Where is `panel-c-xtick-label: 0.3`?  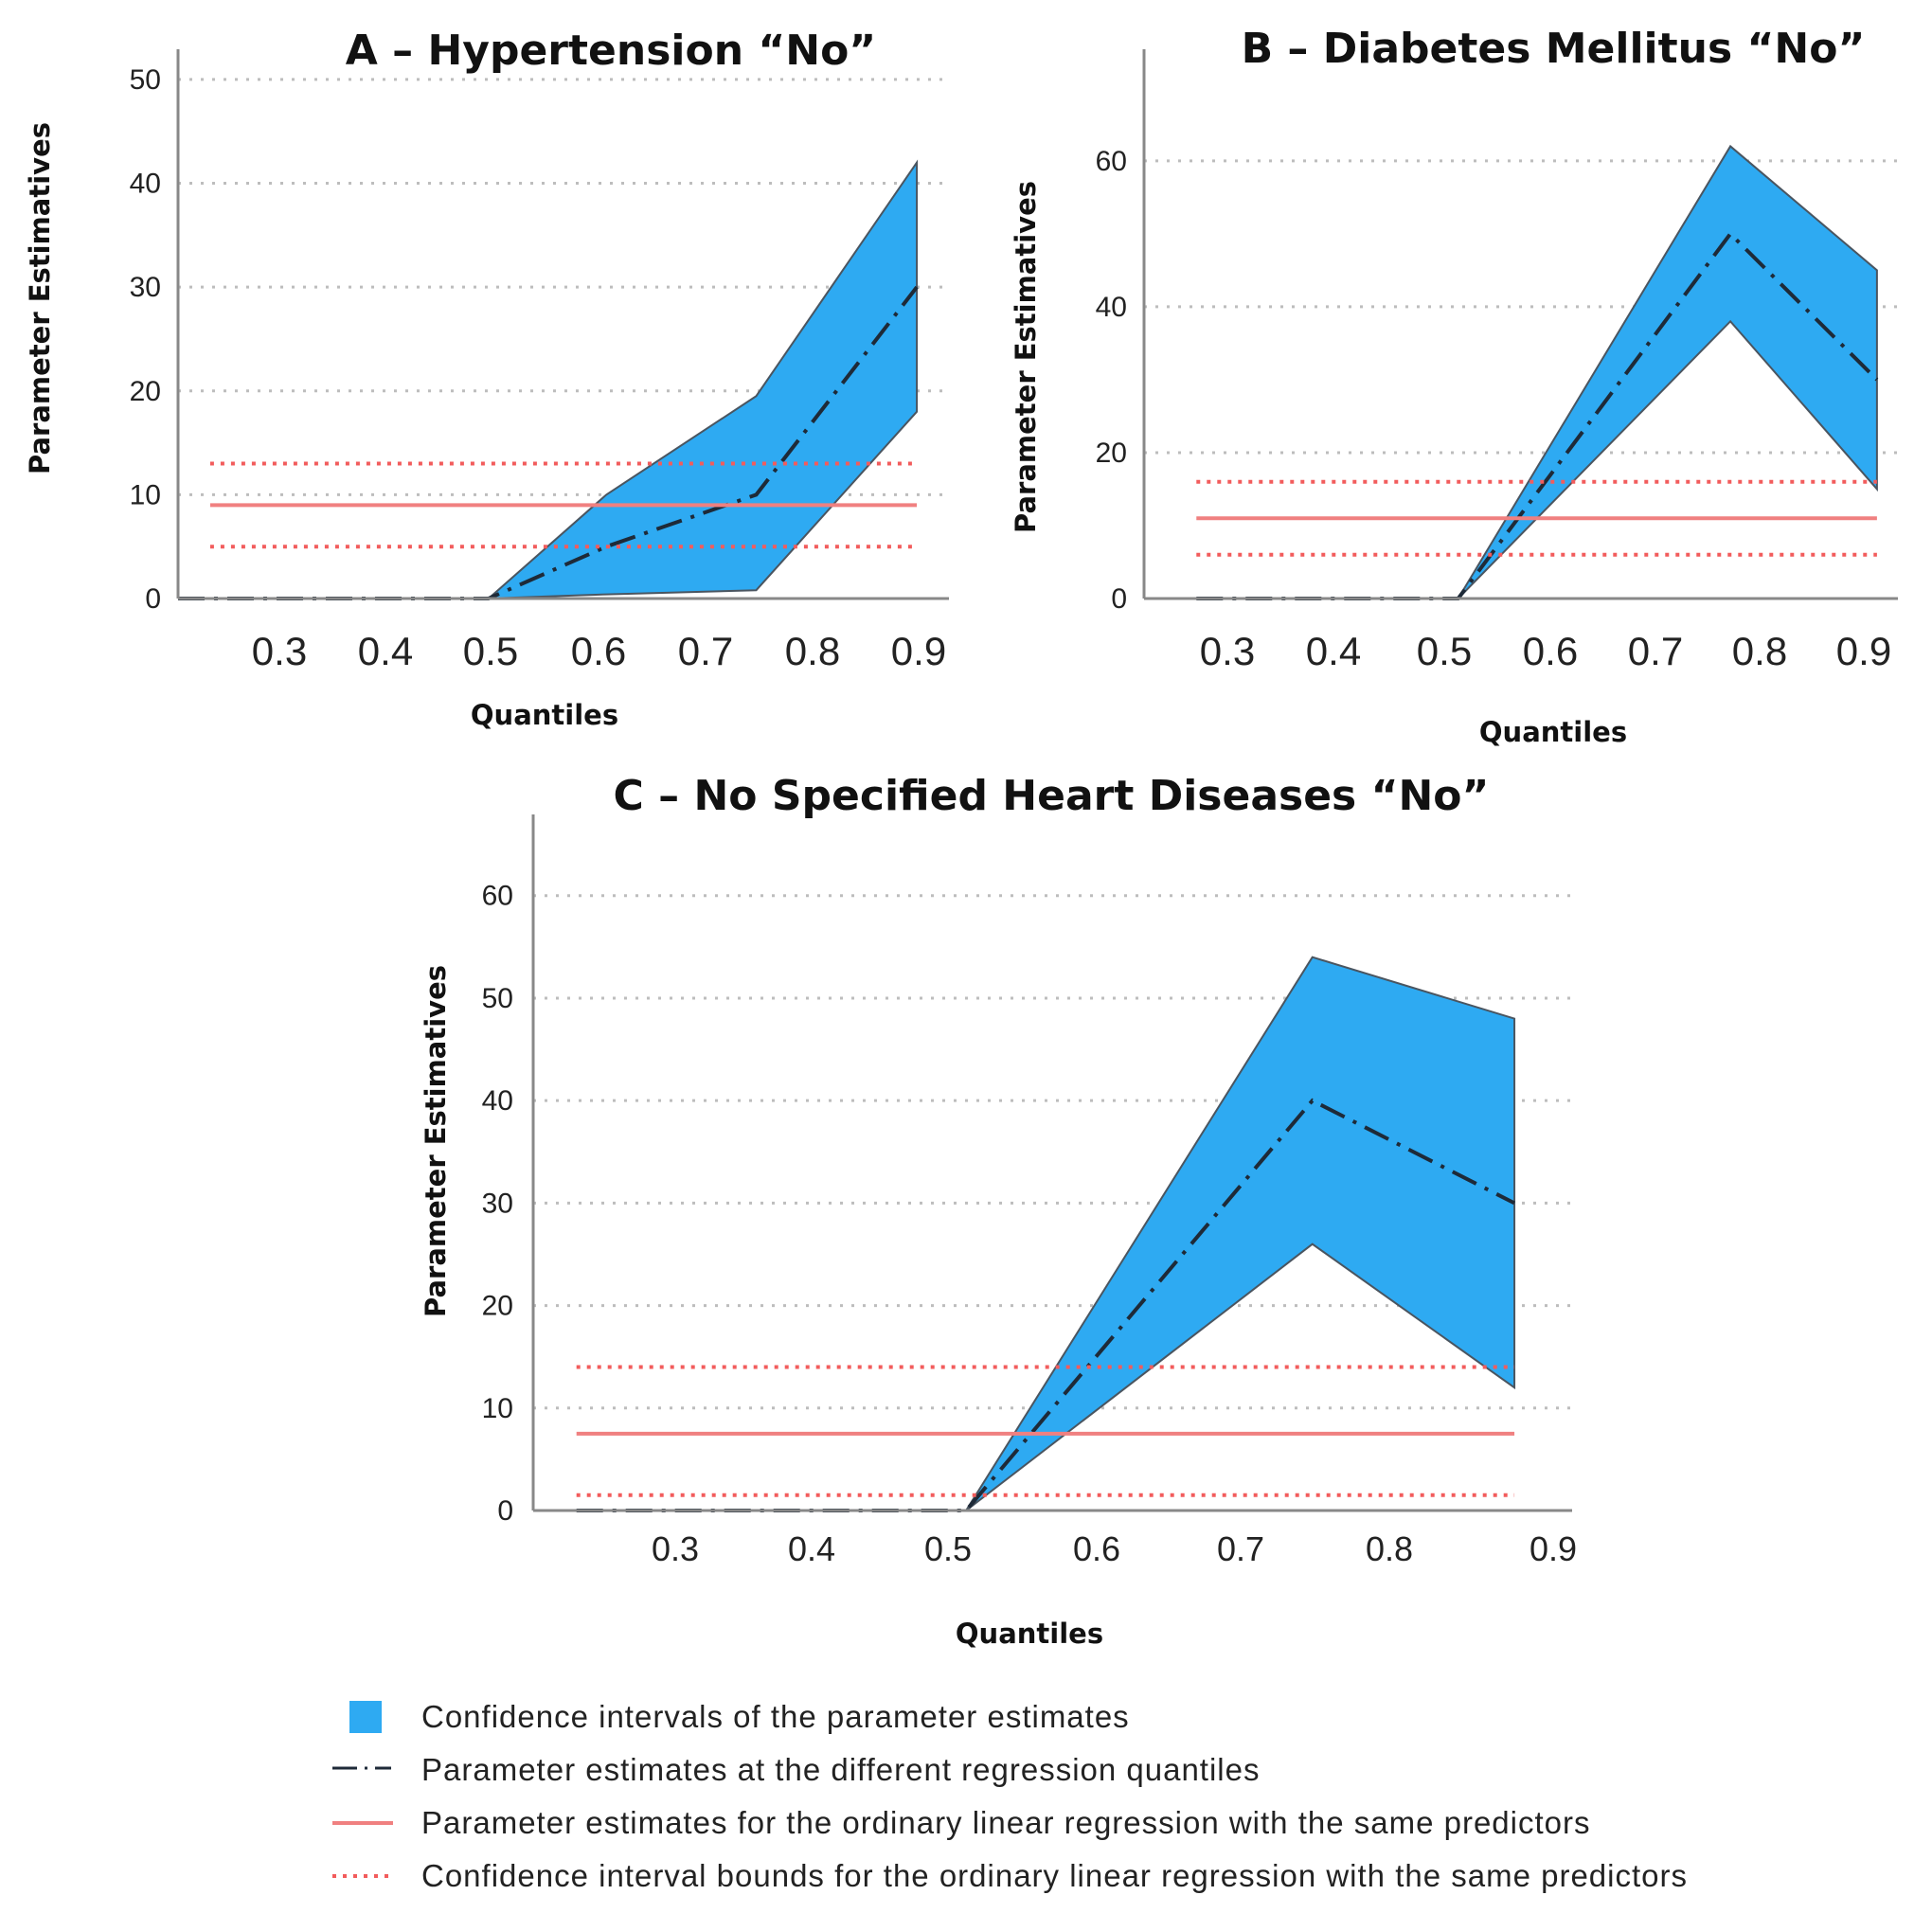 panel-c-xtick-label: 0.3 is located at coordinates (675, 1548).